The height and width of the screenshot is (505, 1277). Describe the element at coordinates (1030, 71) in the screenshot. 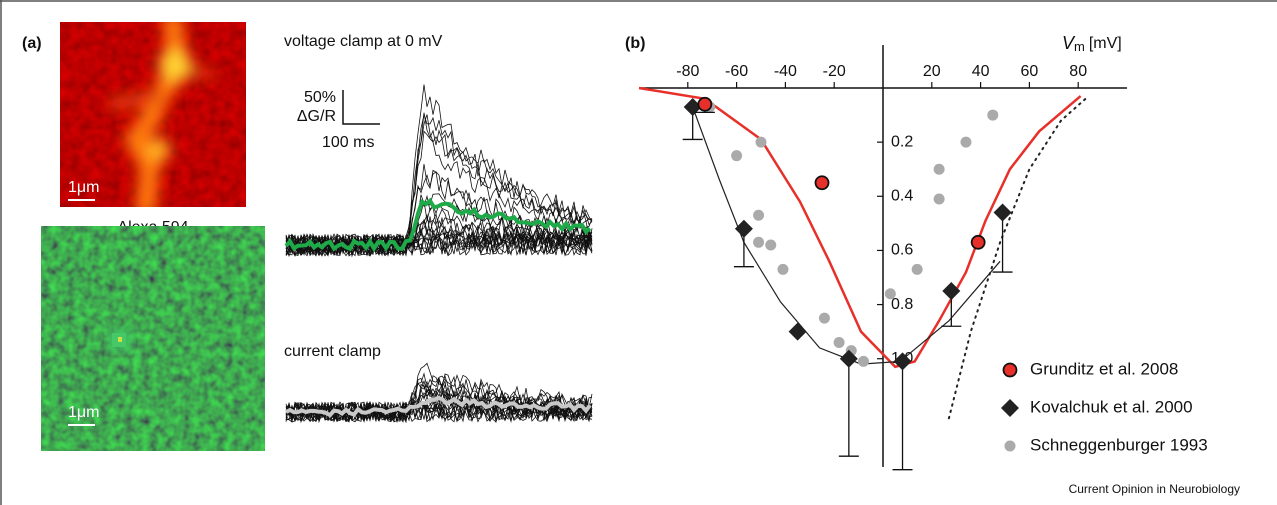

I see `x-tick-label: 60` at that location.